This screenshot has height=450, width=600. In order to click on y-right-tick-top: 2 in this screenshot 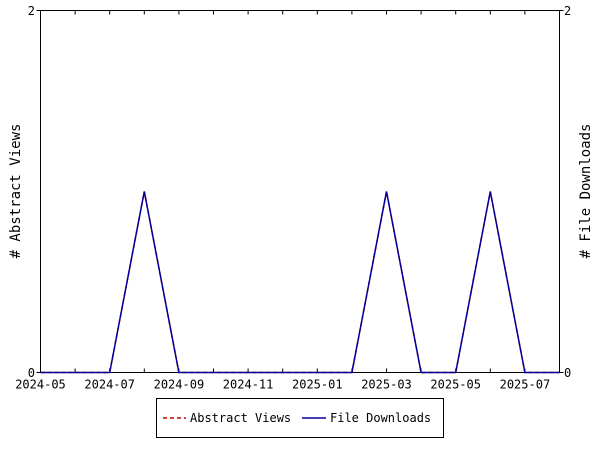, I will do `click(567, 11)`.